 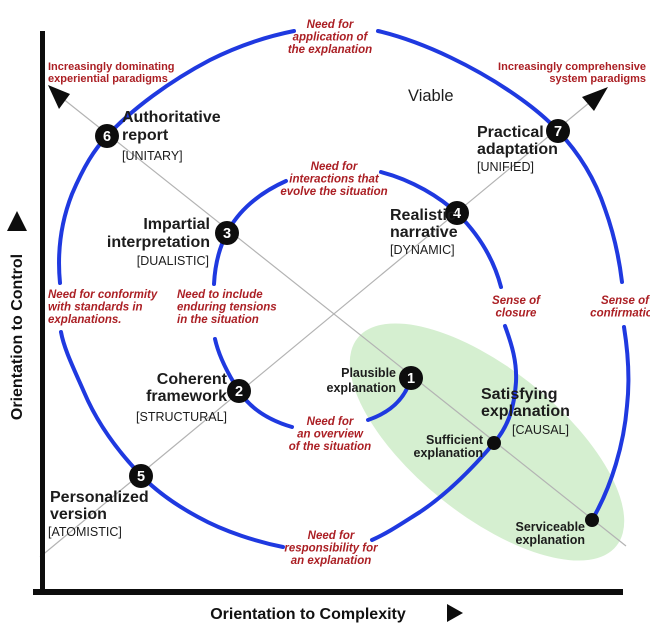 I want to click on need-line: enduring tensions, so click(x=227, y=308).